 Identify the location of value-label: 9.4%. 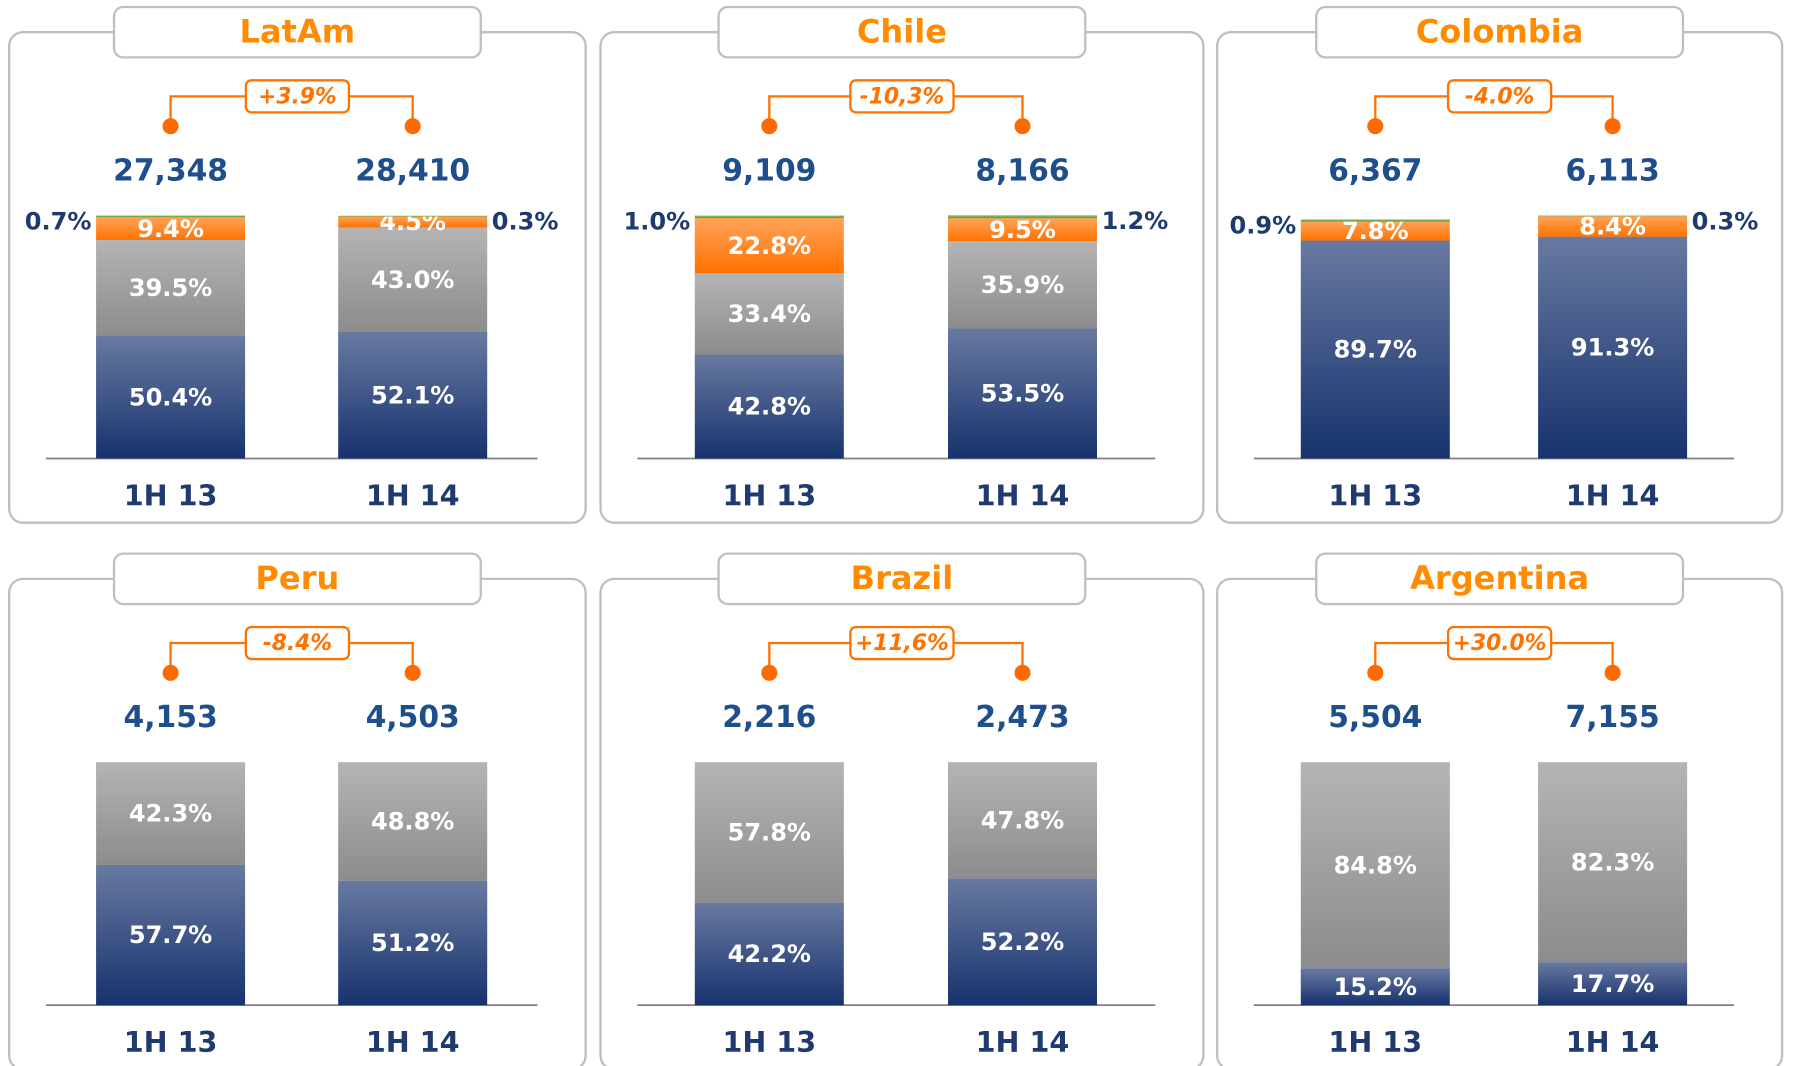
(170, 229).